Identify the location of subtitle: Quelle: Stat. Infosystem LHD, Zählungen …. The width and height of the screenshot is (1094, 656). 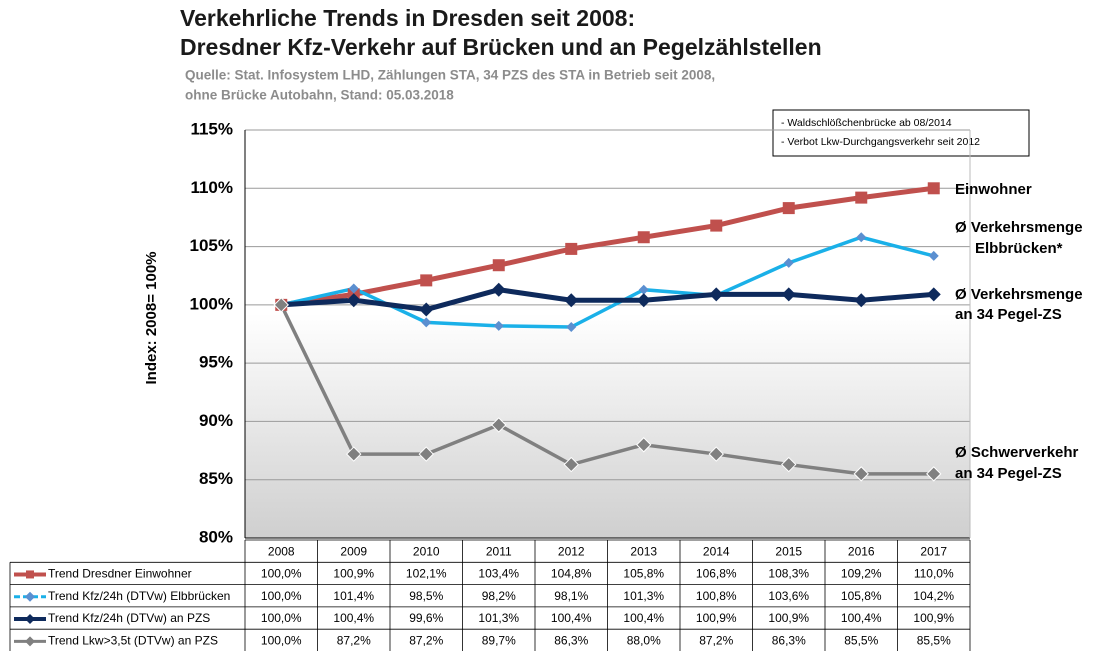
(450, 75).